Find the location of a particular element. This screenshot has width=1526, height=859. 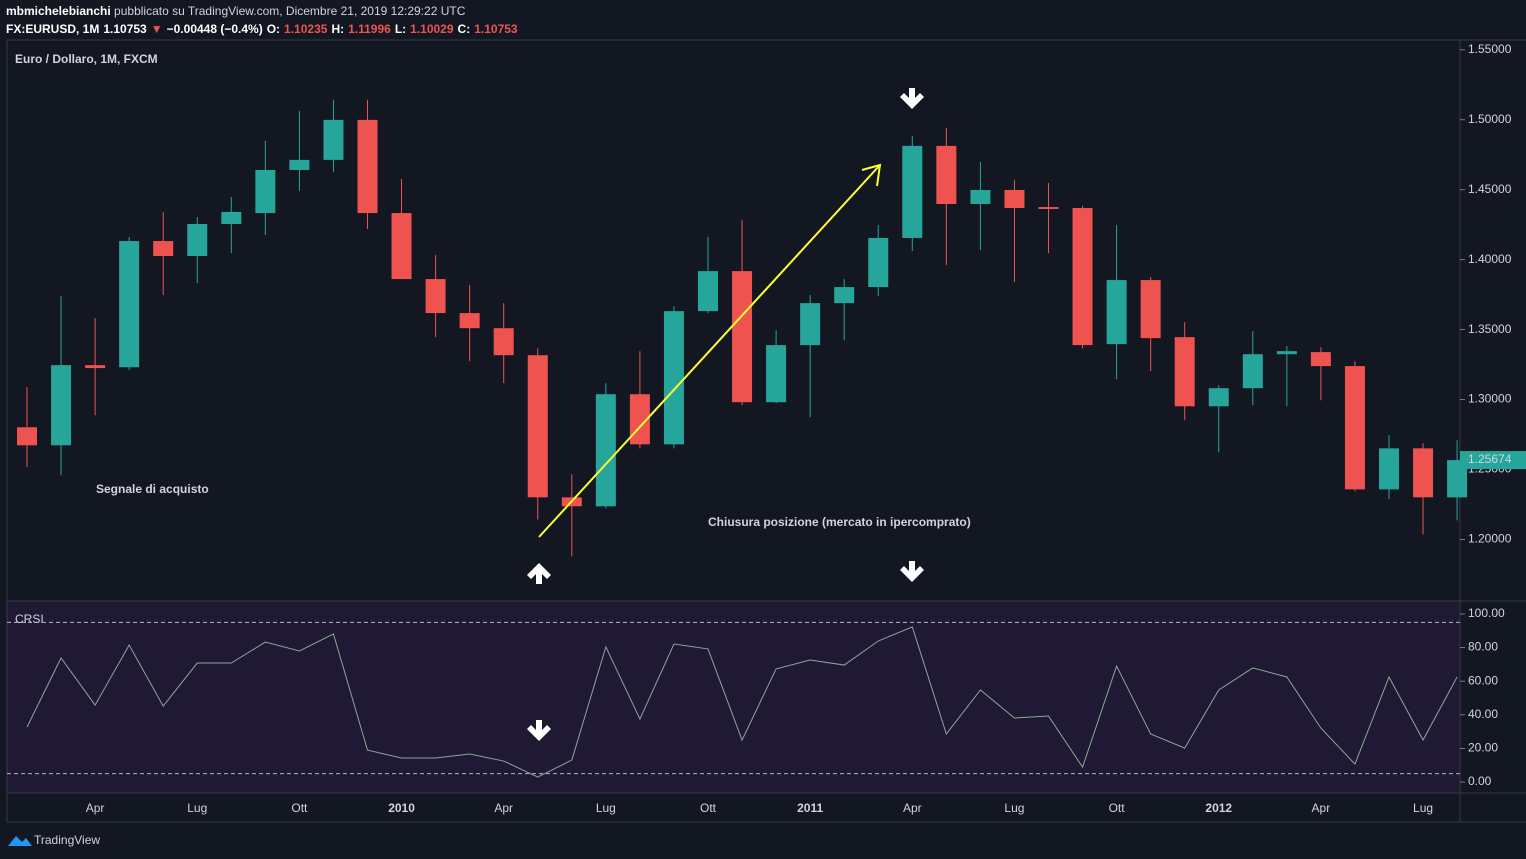

header-item: −0.00448 (−0.4%) is located at coordinates (215, 29).